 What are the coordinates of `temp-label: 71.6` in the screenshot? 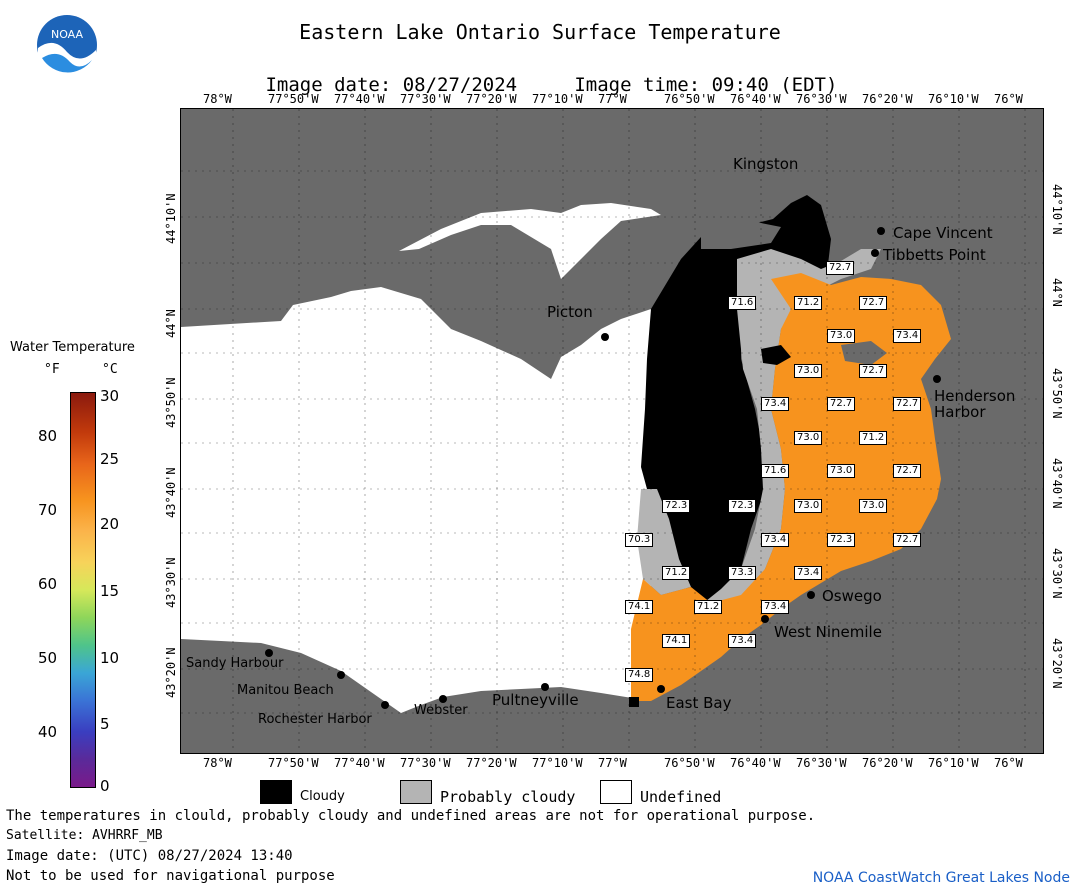 It's located at (742, 303).